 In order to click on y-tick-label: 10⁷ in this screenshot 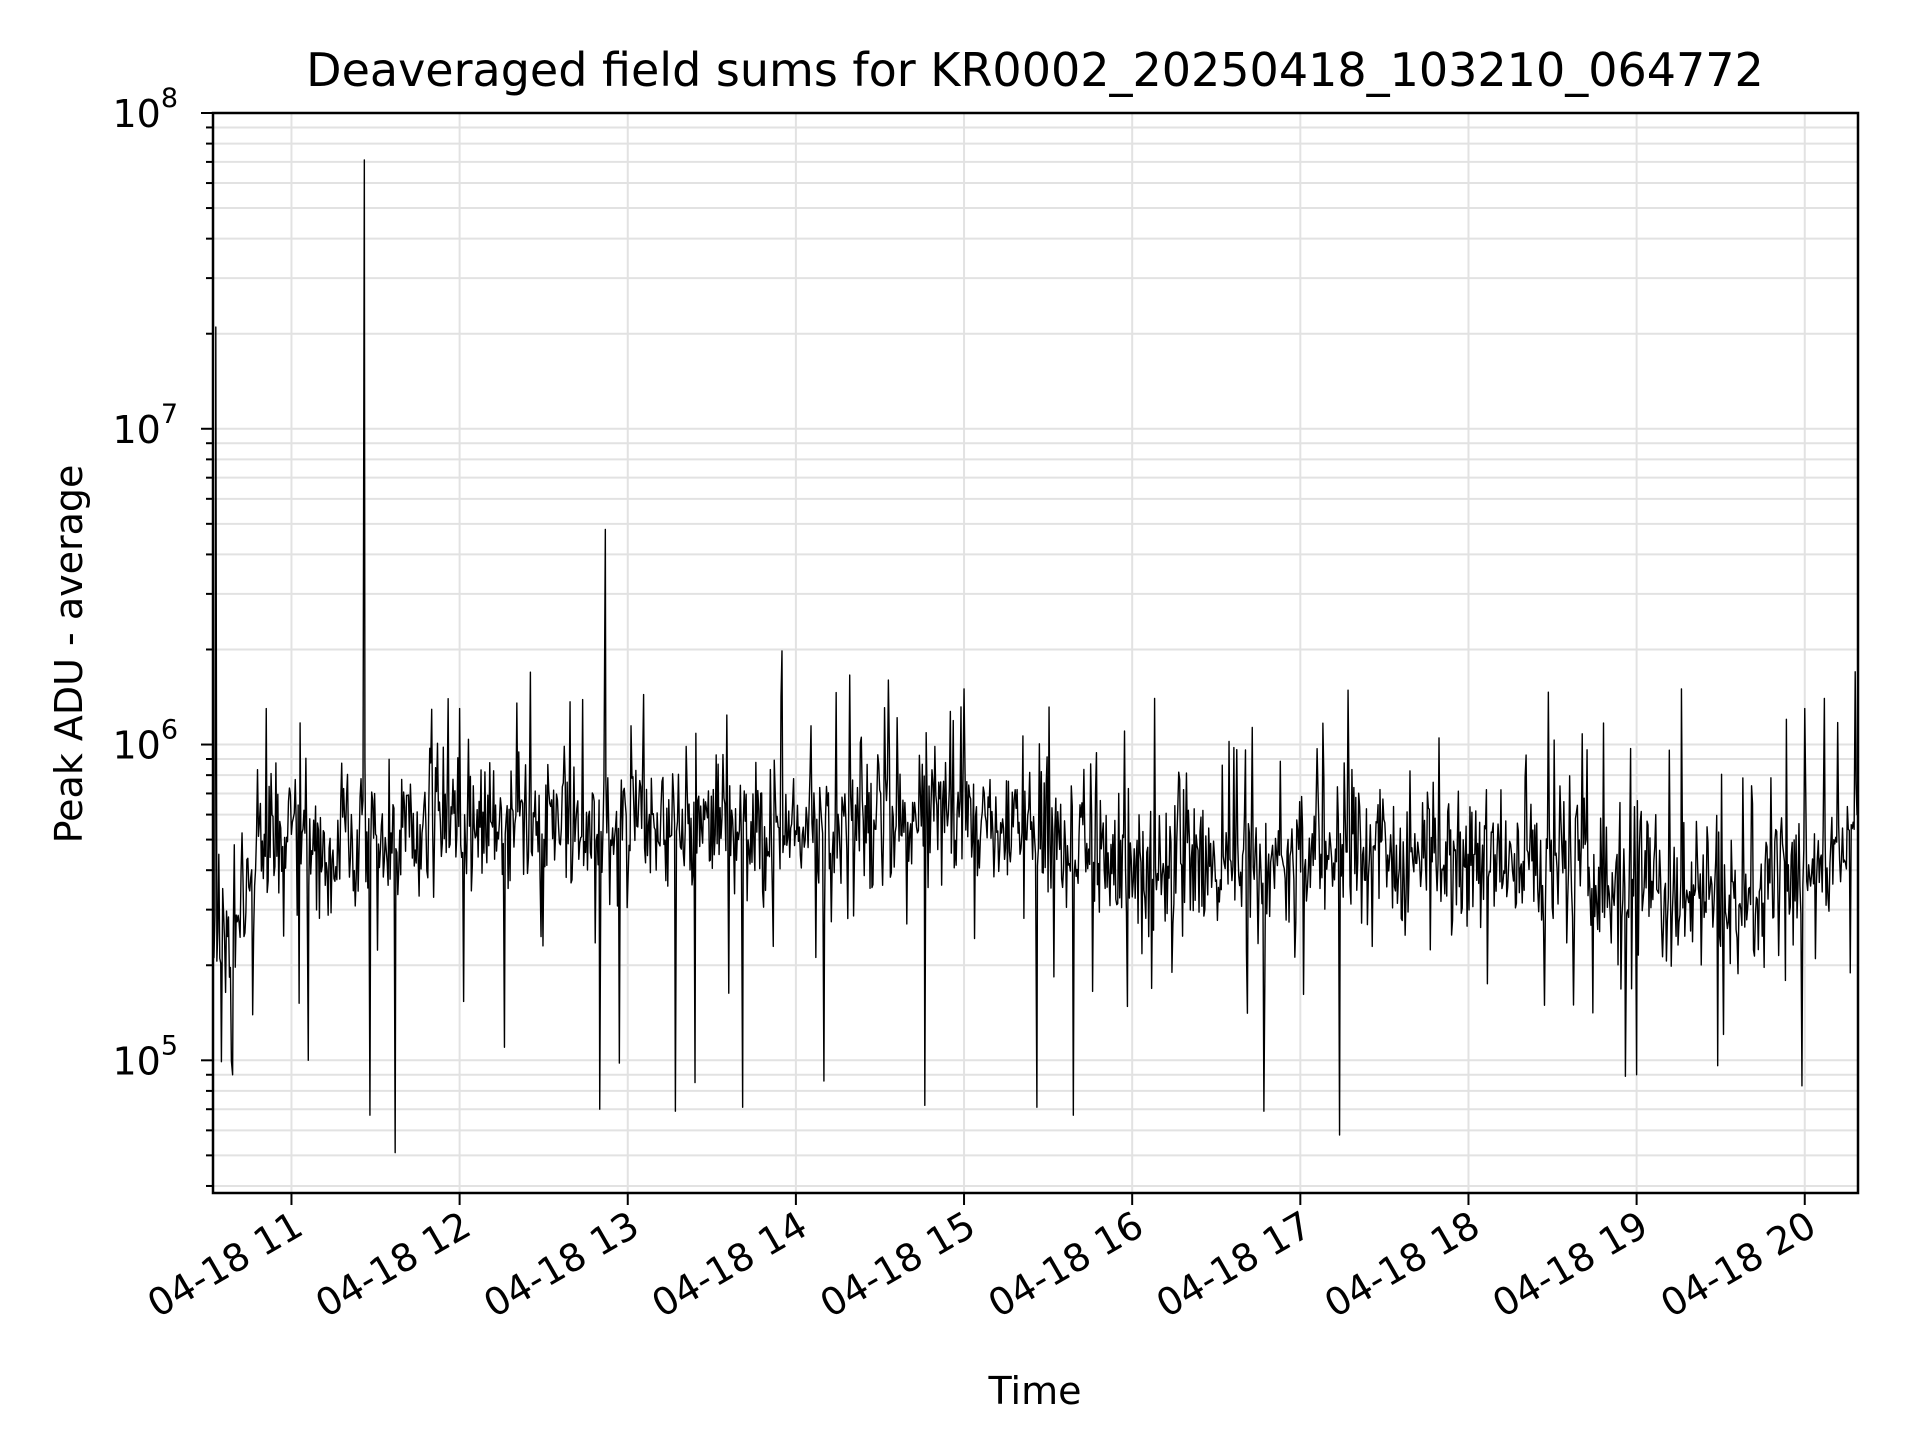, I will do `click(145, 425)`.